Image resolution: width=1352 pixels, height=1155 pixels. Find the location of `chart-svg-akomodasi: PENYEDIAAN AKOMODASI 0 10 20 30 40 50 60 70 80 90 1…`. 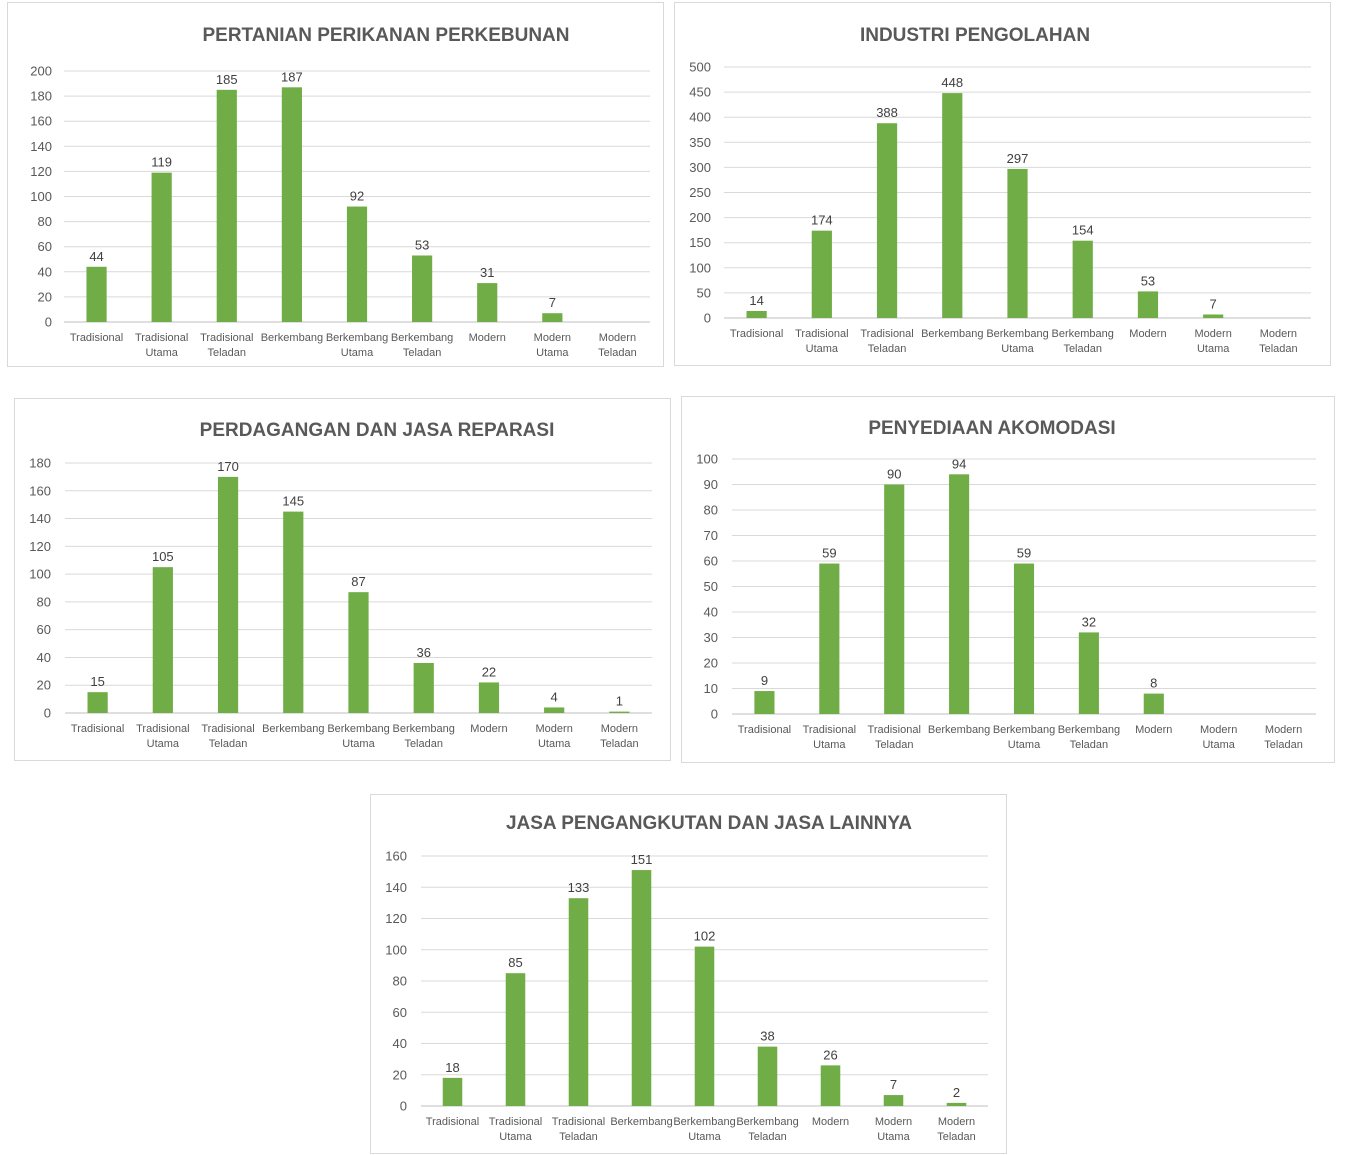

chart-svg-akomodasi: PENYEDIAAN AKOMODASI 0 10 20 30 40 50 60 70 80 90 1… is located at coordinates (1006, 584).